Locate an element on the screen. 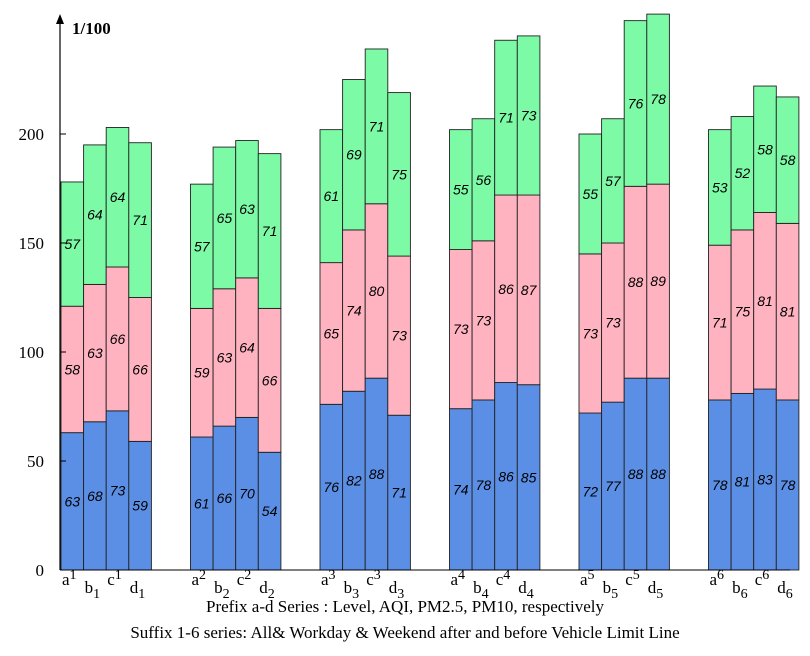 The width and height of the screenshot is (810, 656). x-tick-label: a3 is located at coordinates (328, 578).